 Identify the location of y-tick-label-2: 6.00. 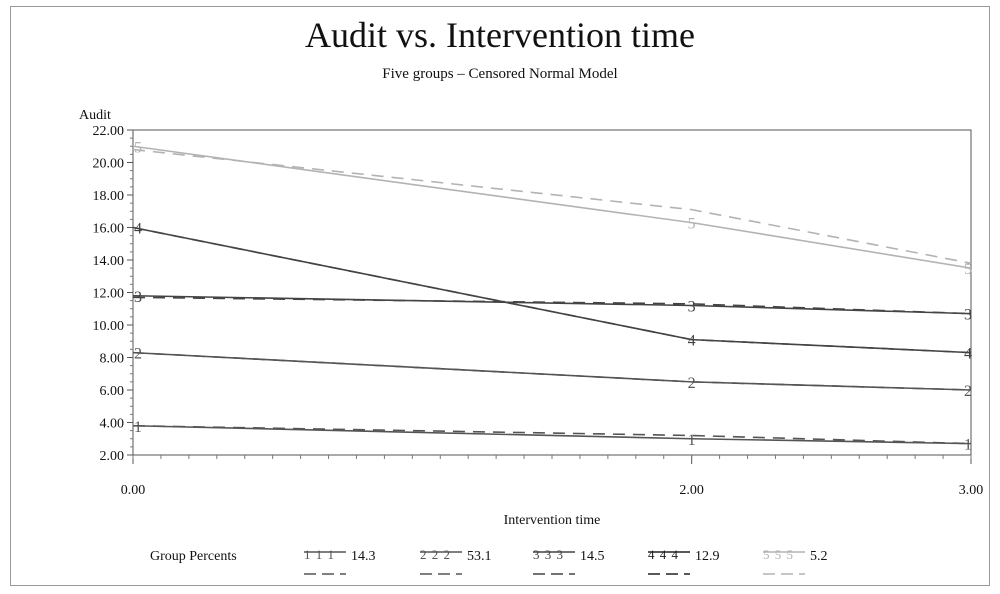
(112, 391).